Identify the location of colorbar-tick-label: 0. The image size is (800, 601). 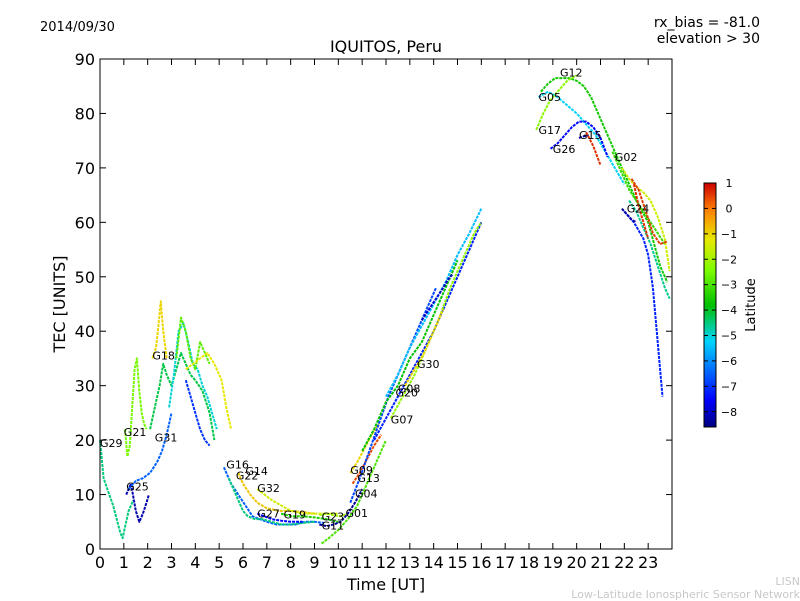
(729, 208).